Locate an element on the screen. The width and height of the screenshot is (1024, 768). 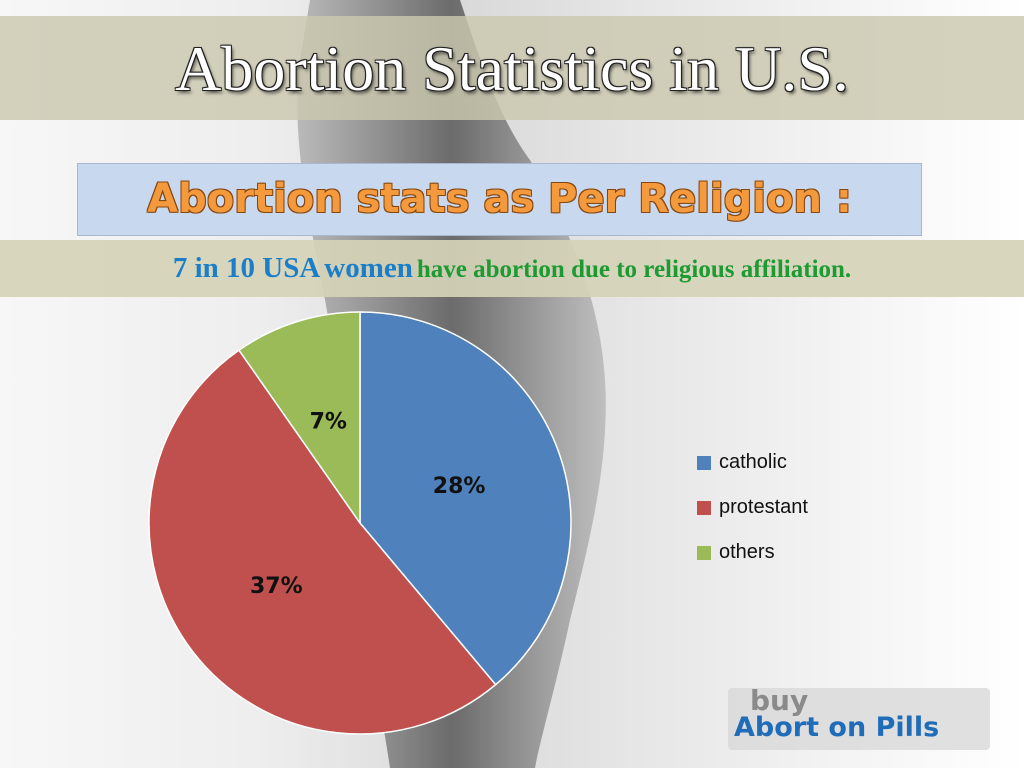
page-title: Abortion Statistics in U.S. is located at coordinates (512, 68).